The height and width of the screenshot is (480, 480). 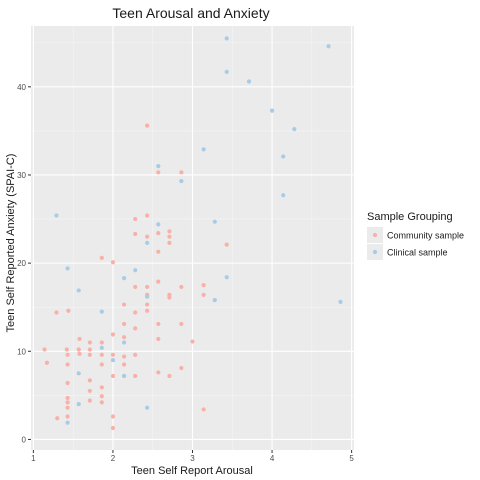 What do you see at coordinates (21, 175) in the screenshot?
I see `y-tick-label: 30` at bounding box center [21, 175].